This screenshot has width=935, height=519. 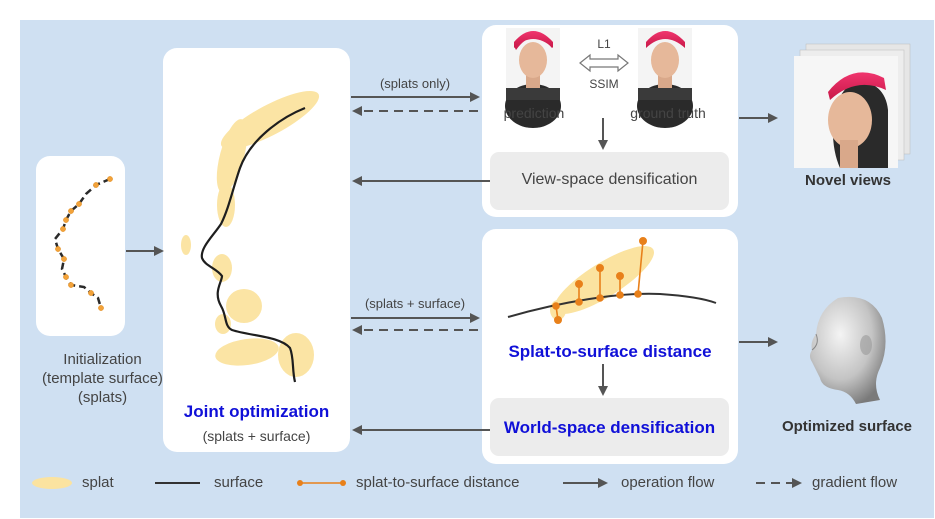 What do you see at coordinates (668, 482) in the screenshot?
I see `legend-operation-flow-label: operation flow` at bounding box center [668, 482].